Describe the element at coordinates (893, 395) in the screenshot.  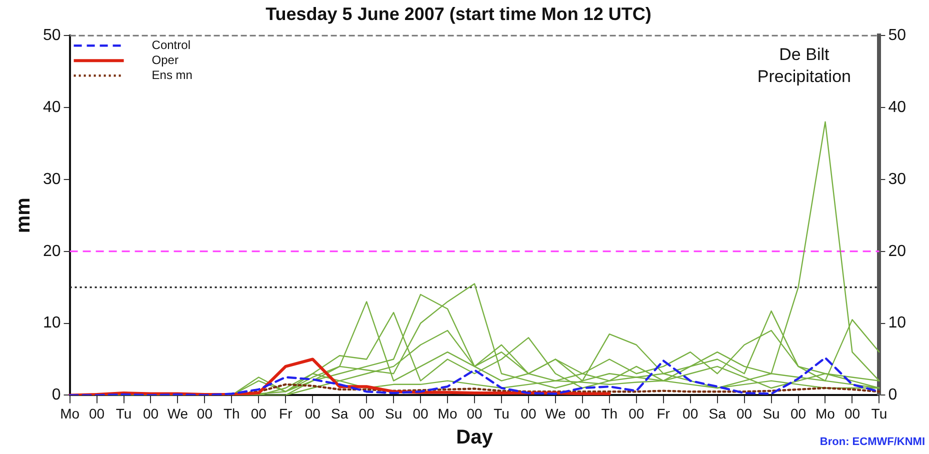
I see `y2-tick-label: 0` at that location.